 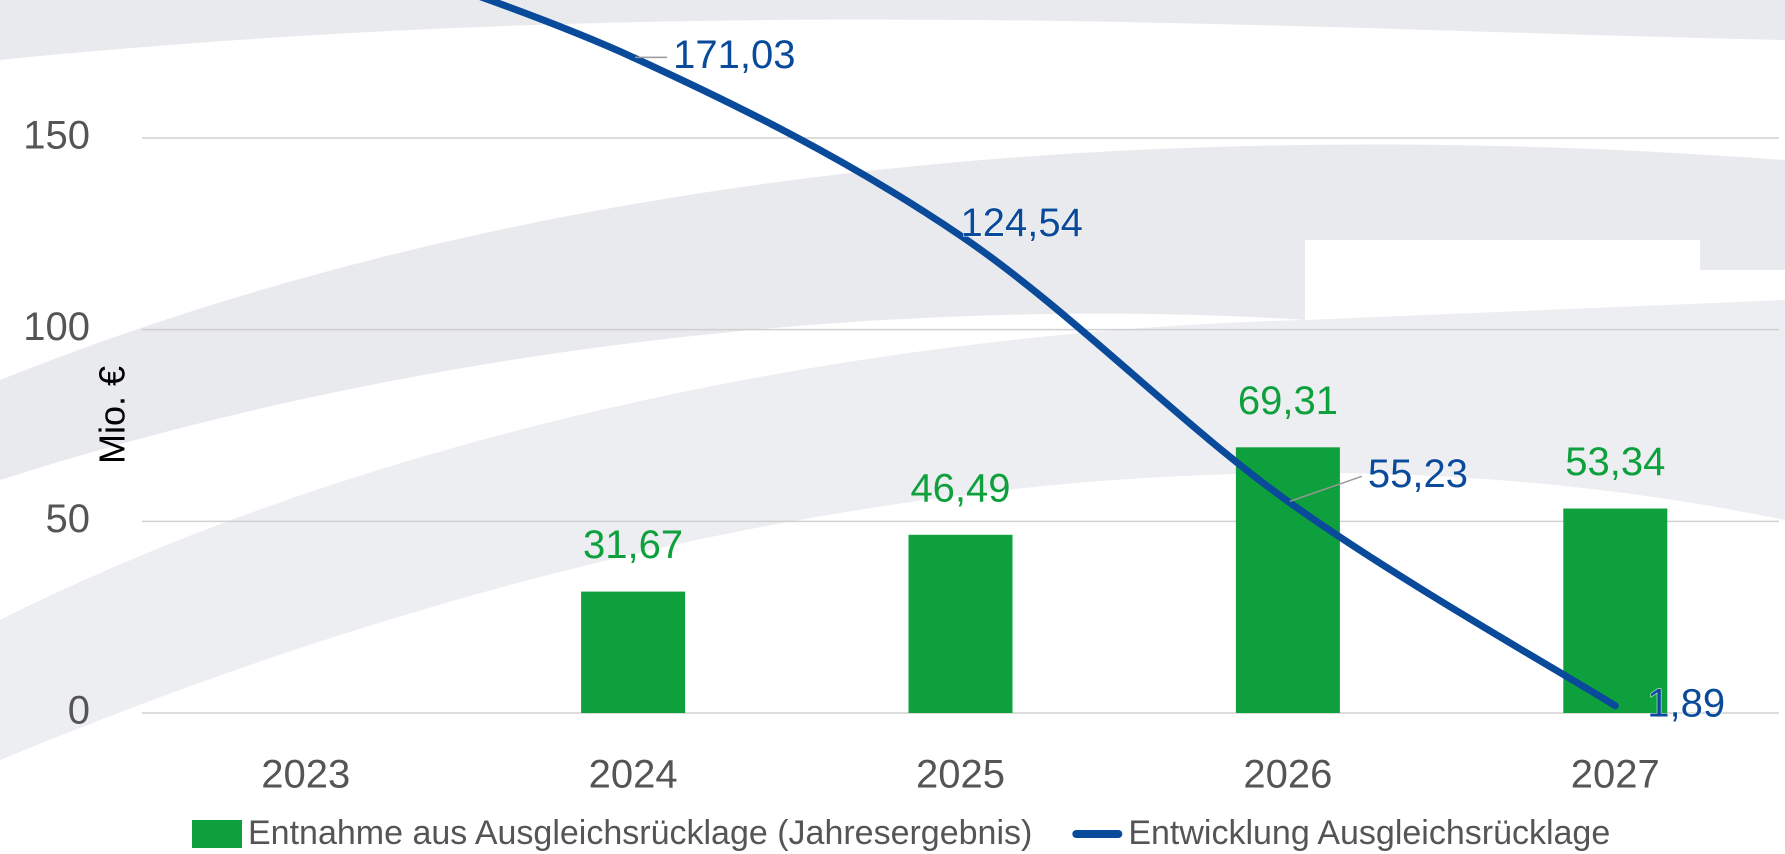 What do you see at coordinates (633, 775) in the screenshot?
I see `x-tick-label: 2024` at bounding box center [633, 775].